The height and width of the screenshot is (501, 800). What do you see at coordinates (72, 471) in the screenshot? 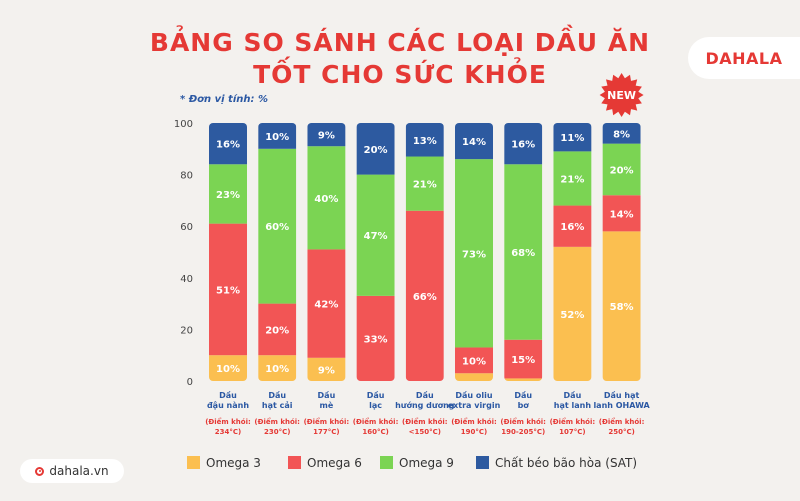
I see `website-badge: dahala.vn` at bounding box center [72, 471].